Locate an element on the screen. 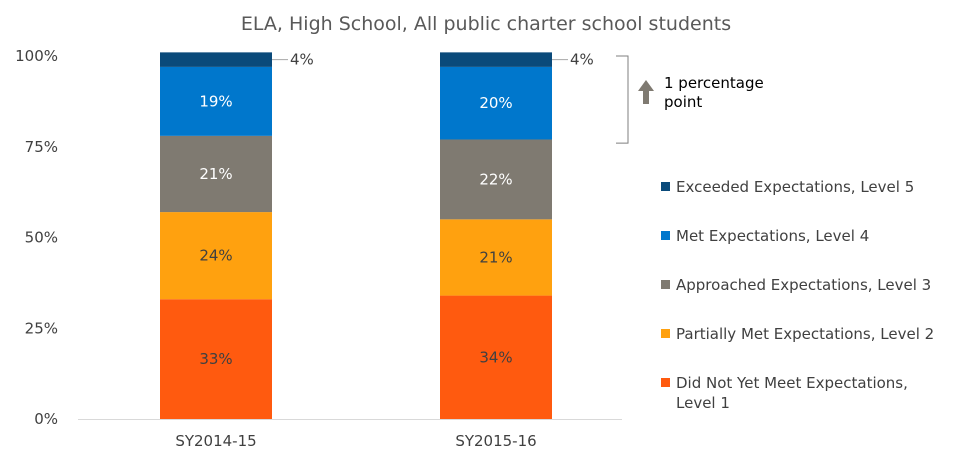  y-tick-label: 0% is located at coordinates (46, 419).